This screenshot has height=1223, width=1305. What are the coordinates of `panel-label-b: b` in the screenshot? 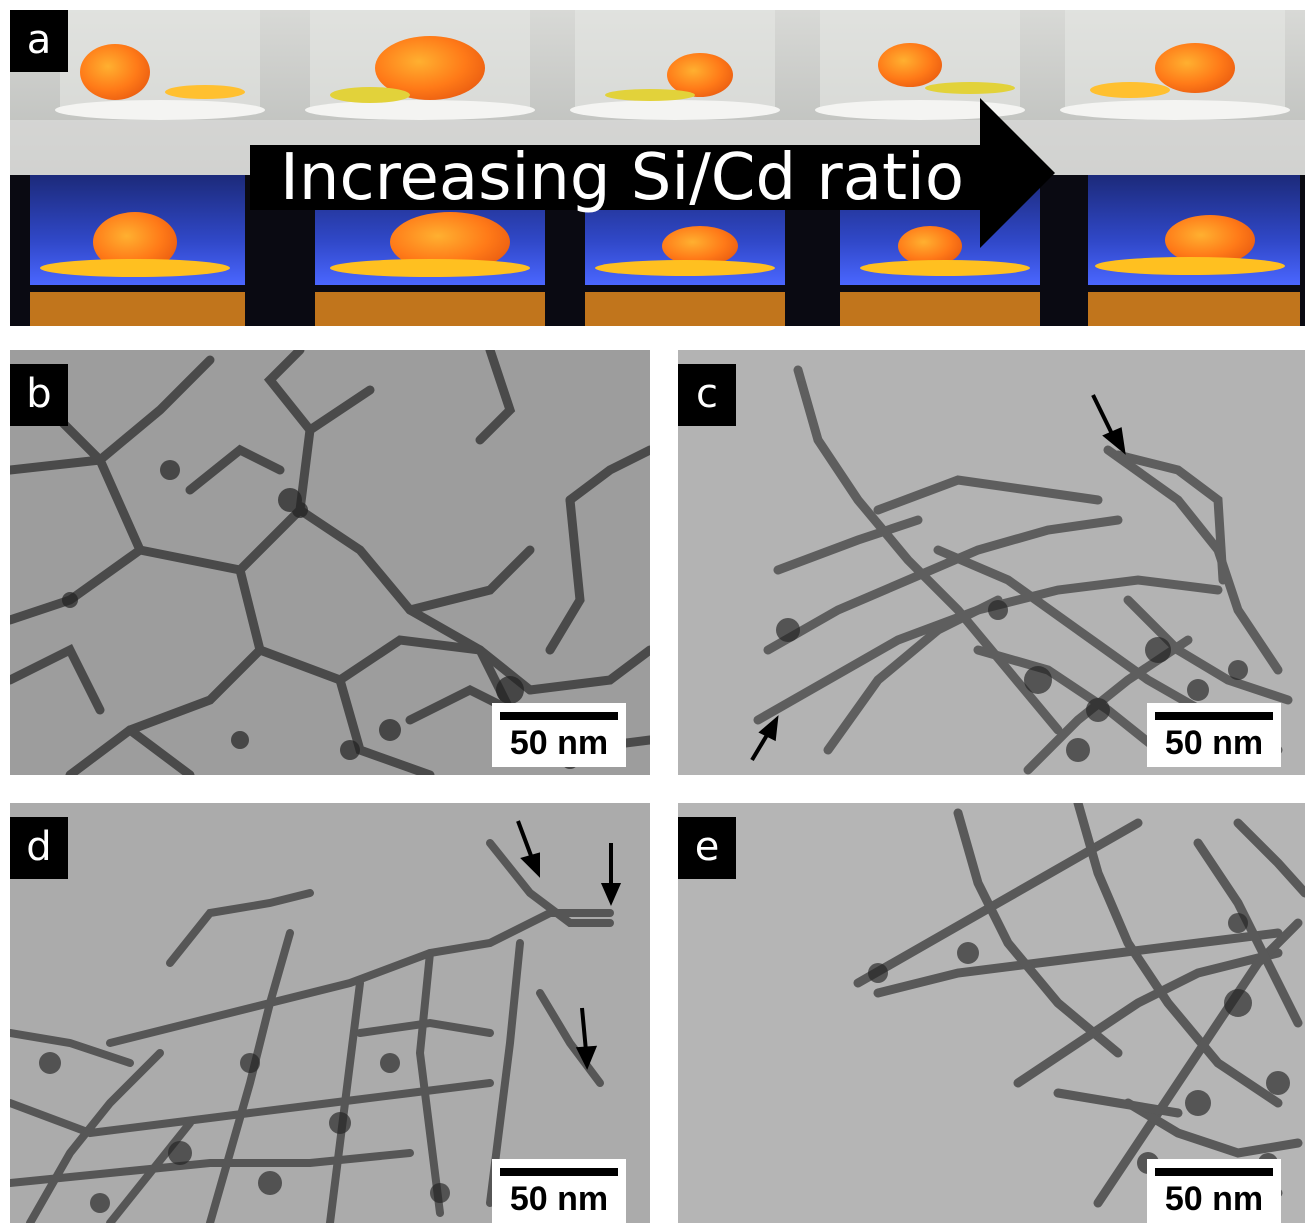 It's located at (39, 395).